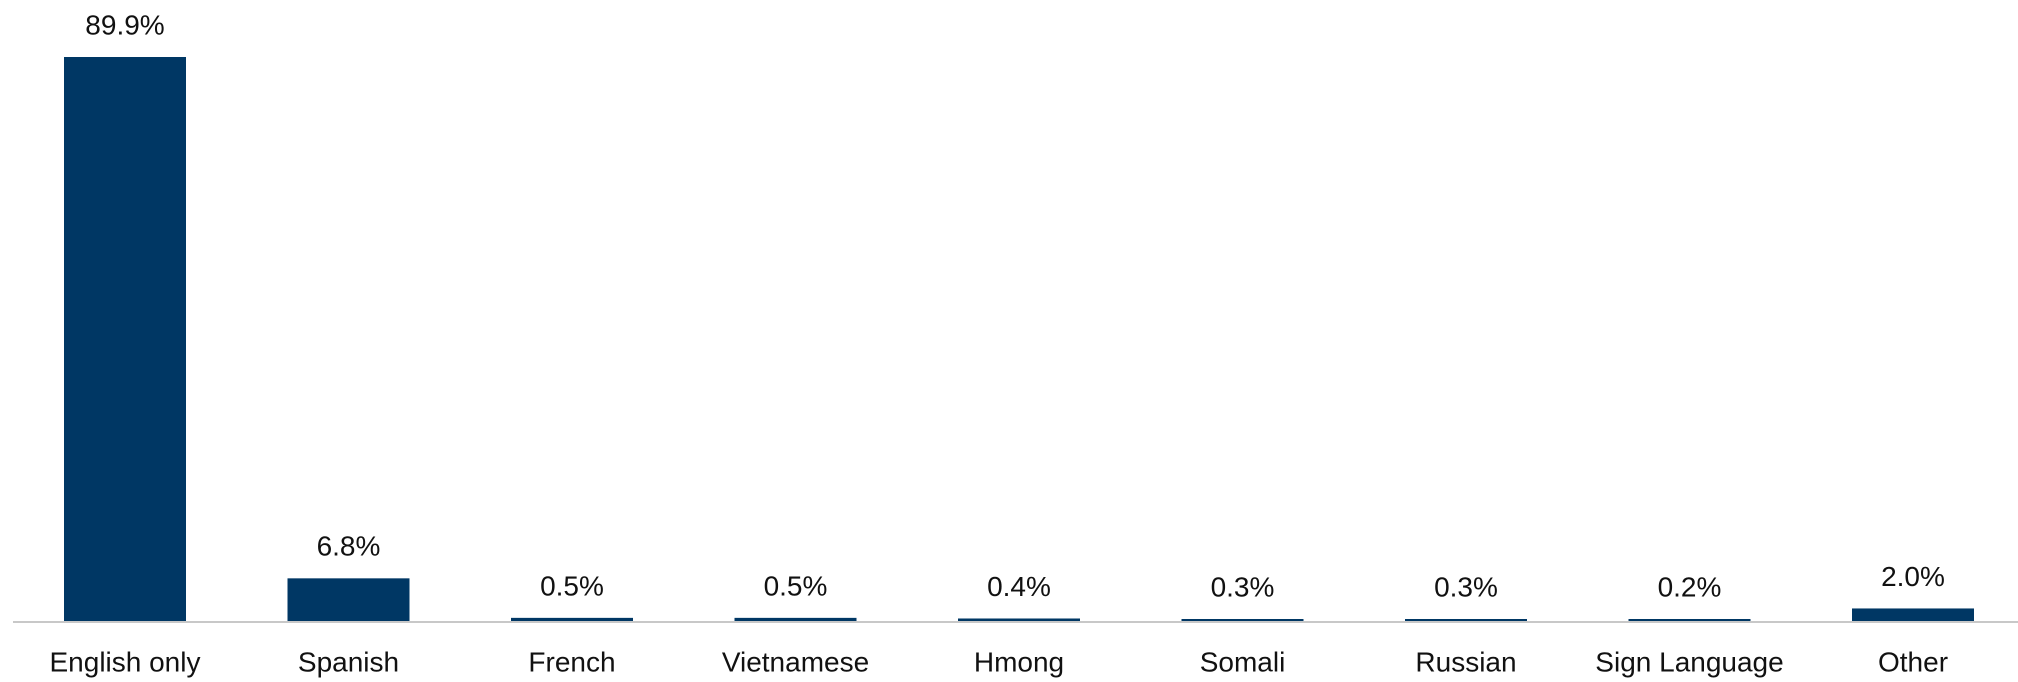 This screenshot has height=682, width=2018. Describe the element at coordinates (125, 661) in the screenshot. I see `x-tick-label: English only` at that location.